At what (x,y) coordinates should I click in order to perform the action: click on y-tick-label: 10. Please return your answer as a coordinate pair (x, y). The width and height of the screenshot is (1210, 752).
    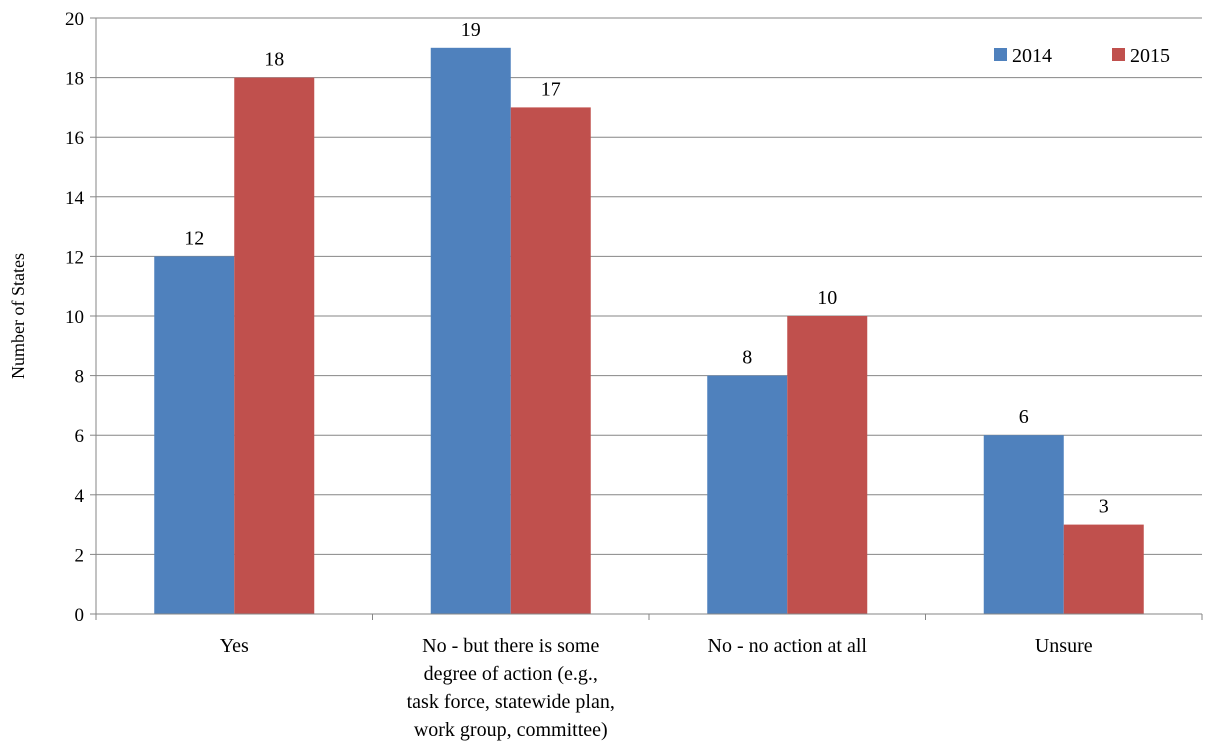
    Looking at the image, I should click on (74, 317).